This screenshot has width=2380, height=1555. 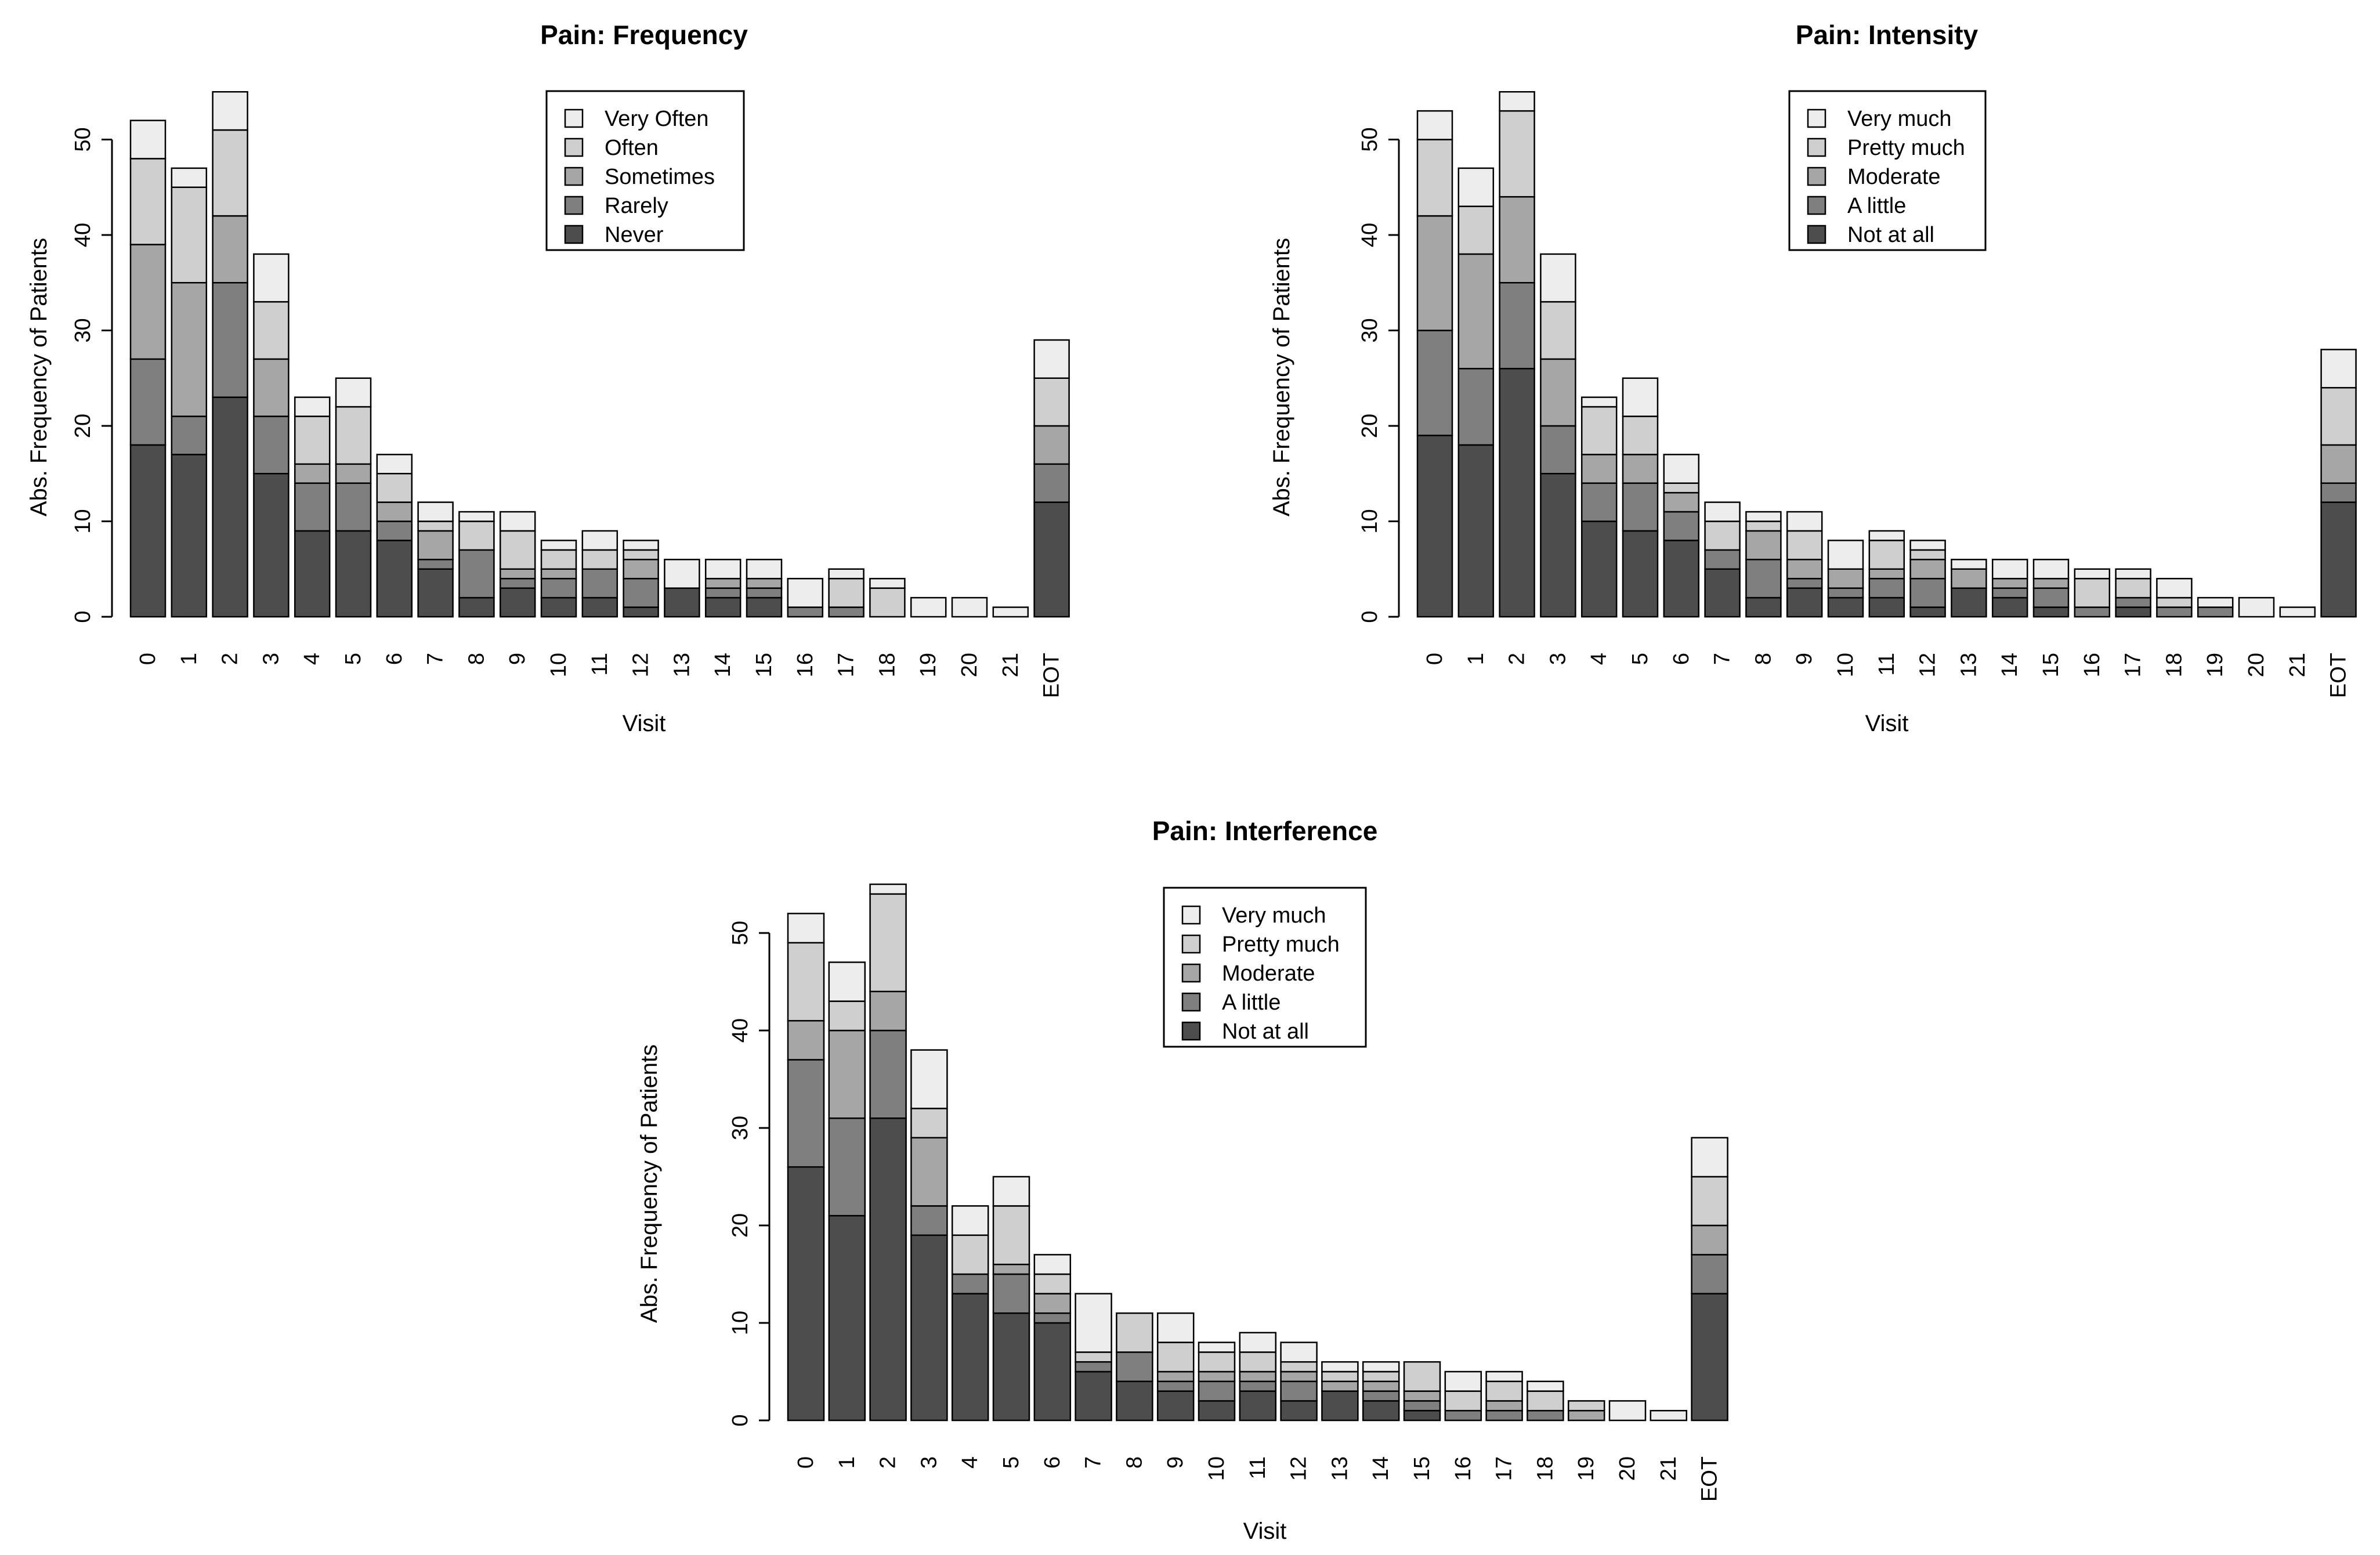 I want to click on x-tick-label: 5, so click(x=353, y=659).